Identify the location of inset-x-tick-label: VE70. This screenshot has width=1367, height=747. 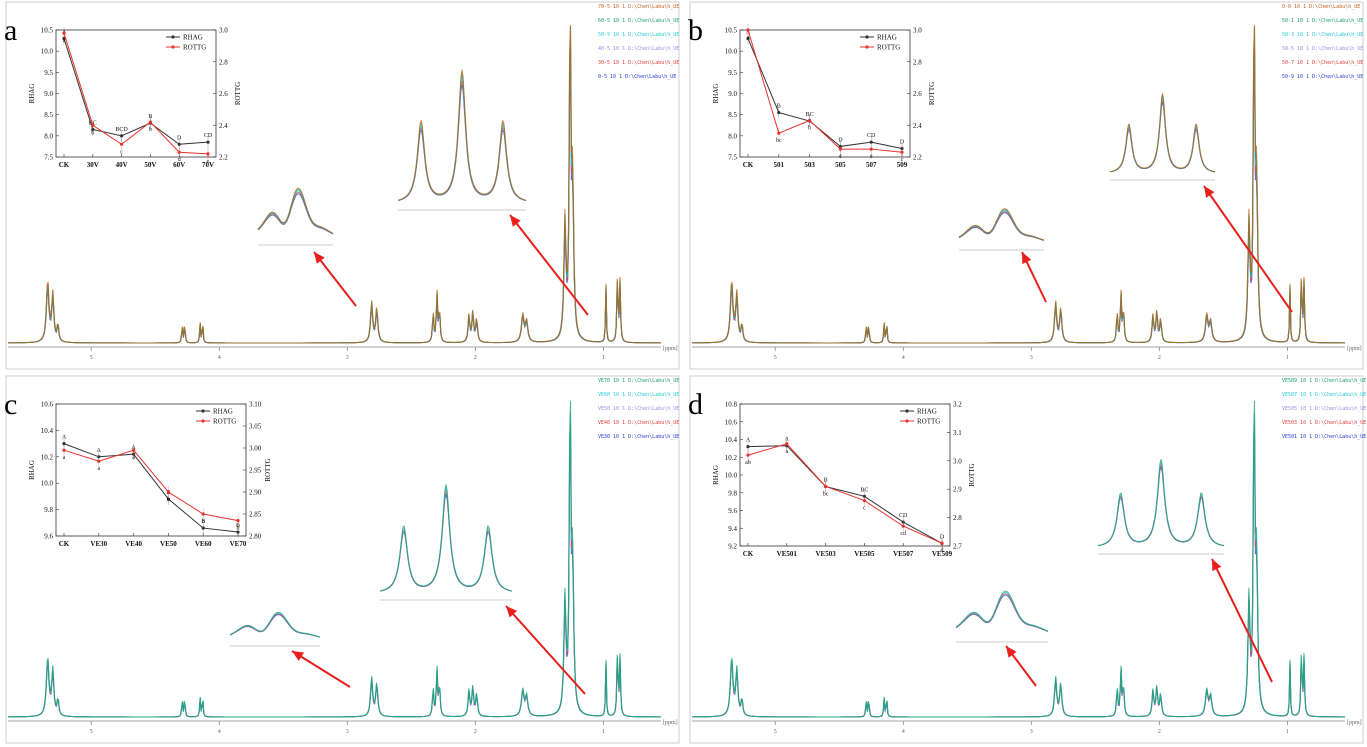
(238, 544).